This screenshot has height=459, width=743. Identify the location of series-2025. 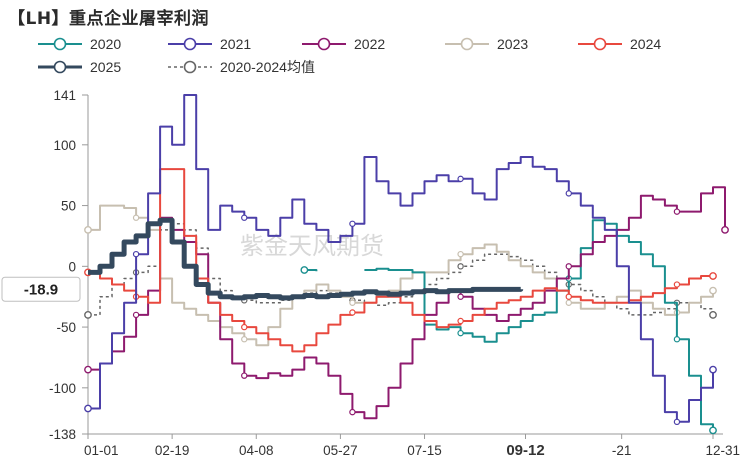
(306, 259).